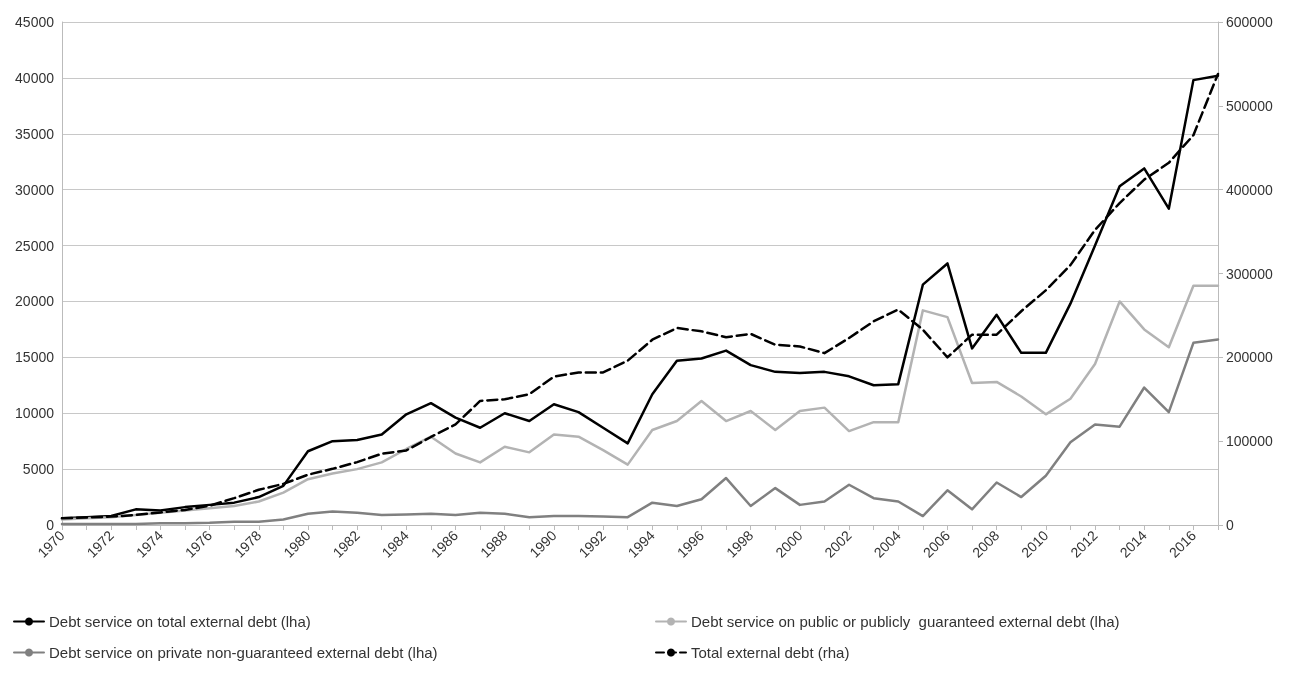  Describe the element at coordinates (35, 357) in the screenshot. I see `y-tick-label: 15000` at that location.